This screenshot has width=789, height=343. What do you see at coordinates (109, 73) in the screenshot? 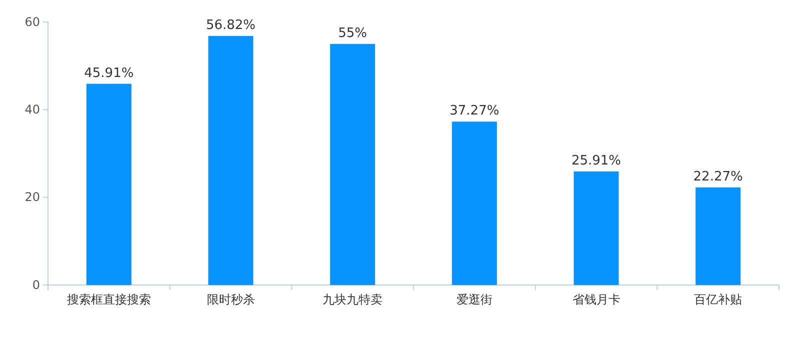
I see `data-label: 45.91%` at bounding box center [109, 73].